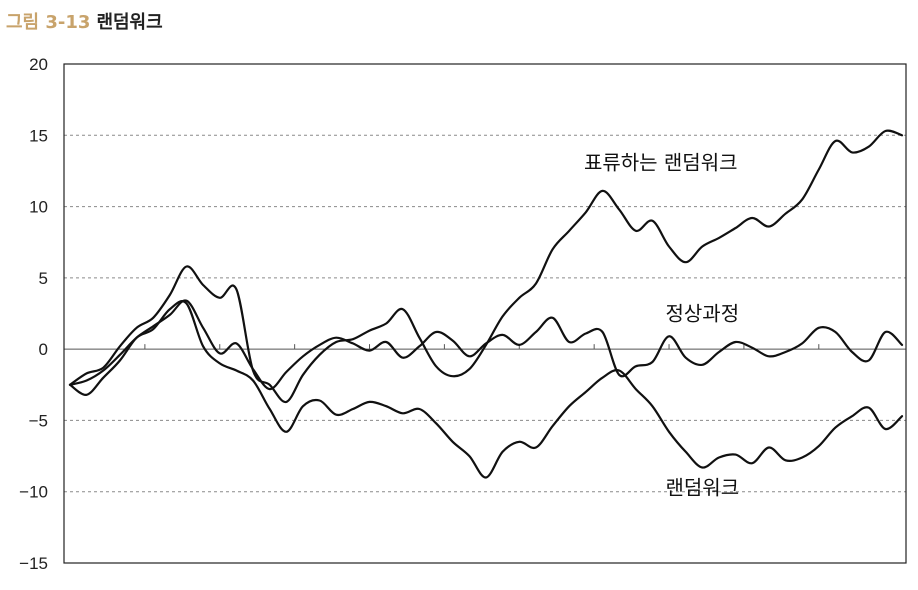 The height and width of the screenshot is (590, 918). I want to click on y-tick-label: 0, so click(43, 349).